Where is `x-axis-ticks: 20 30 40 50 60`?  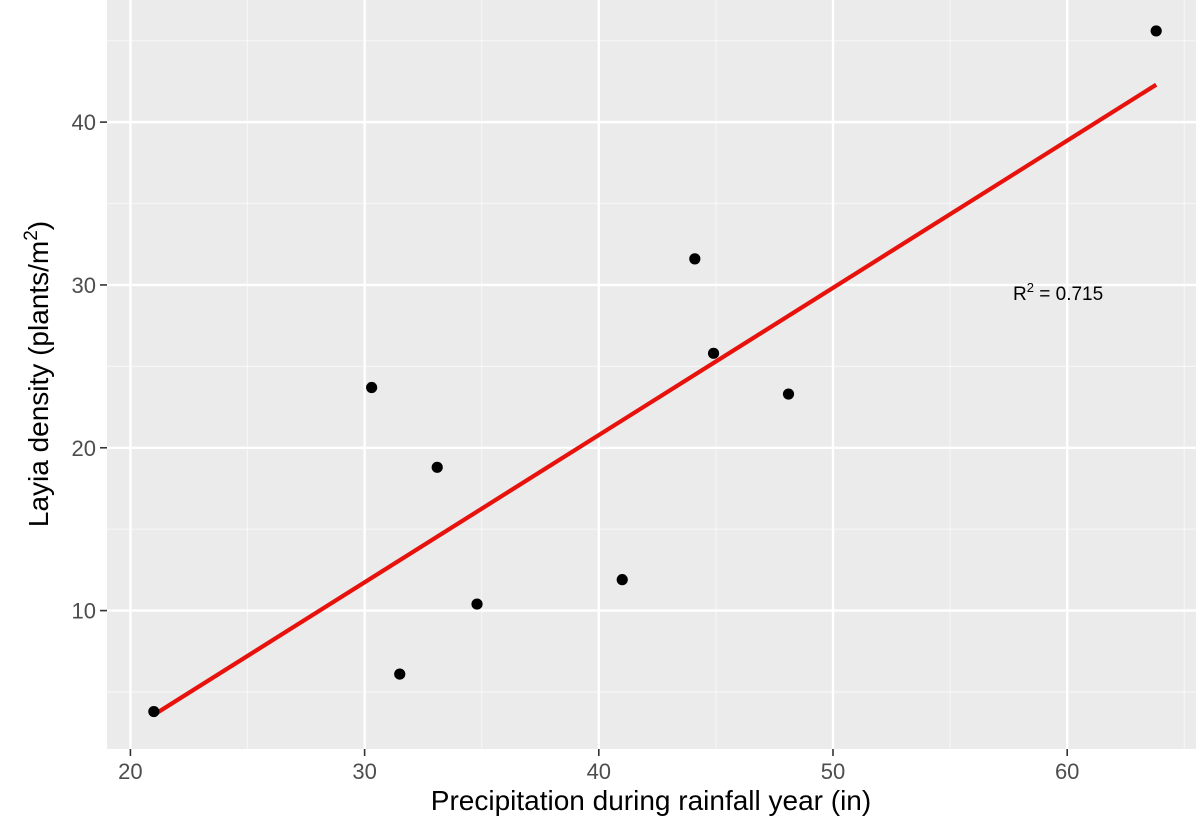
x-axis-ticks: 20 30 40 50 60 is located at coordinates (598, 766).